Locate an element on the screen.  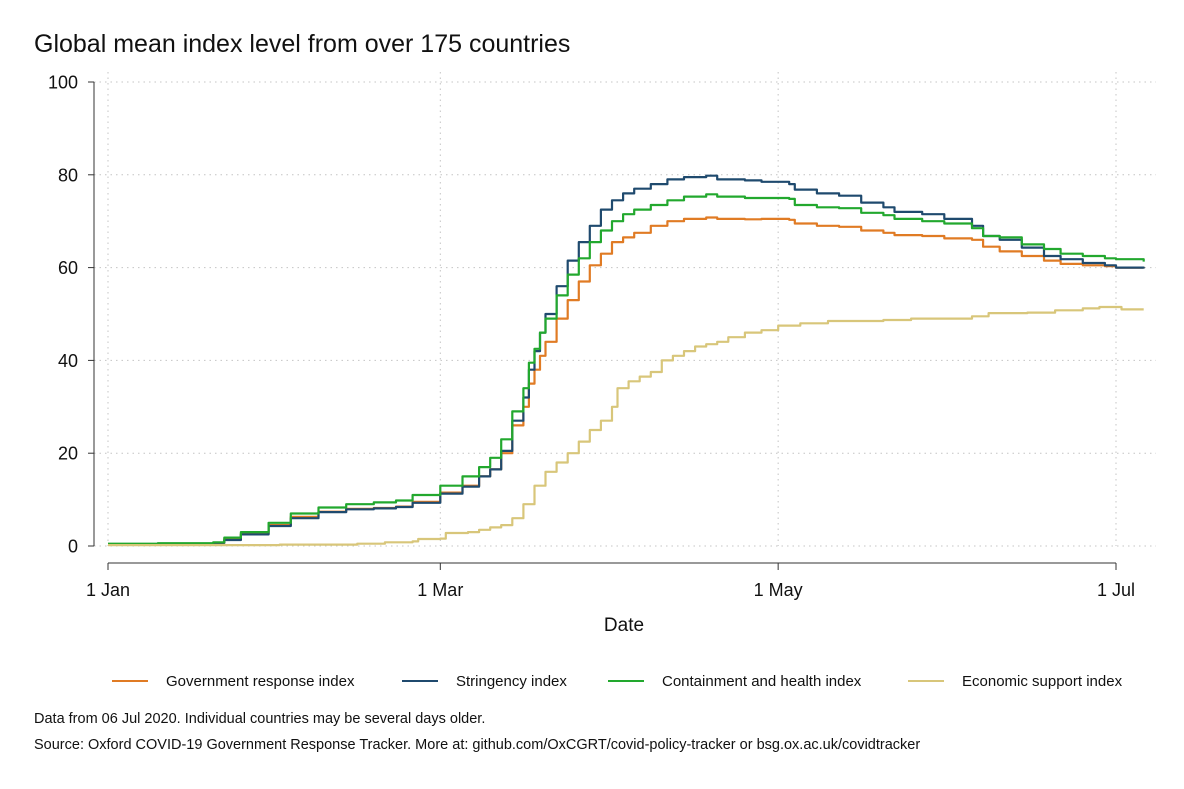
legend-item-economic-support-index: Economic support index is located at coordinates (1015, 681).